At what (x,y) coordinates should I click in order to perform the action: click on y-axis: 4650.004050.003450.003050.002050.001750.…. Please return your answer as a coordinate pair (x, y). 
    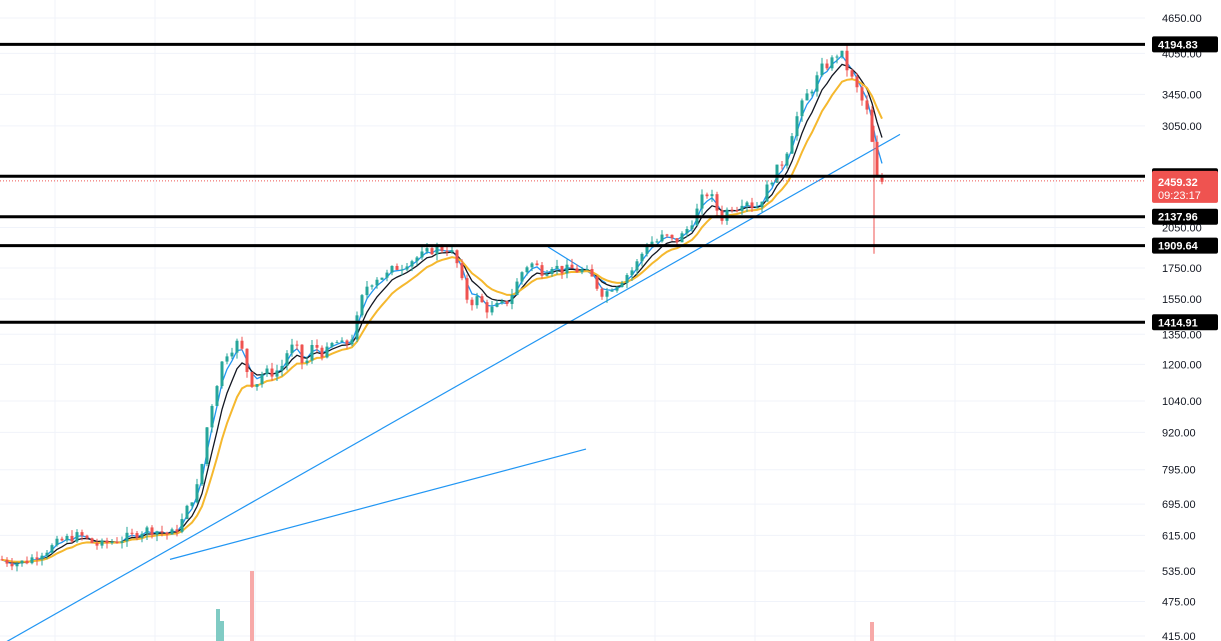
    Looking at the image, I should click on (1183, 320).